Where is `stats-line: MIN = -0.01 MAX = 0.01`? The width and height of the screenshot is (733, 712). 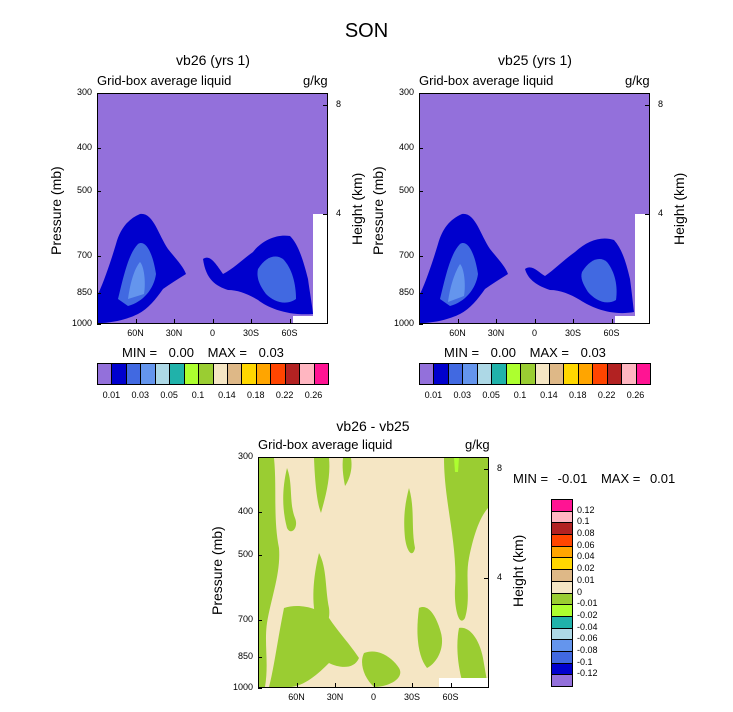 stats-line: MIN = -0.01 MAX = 0.01 is located at coordinates (594, 478).